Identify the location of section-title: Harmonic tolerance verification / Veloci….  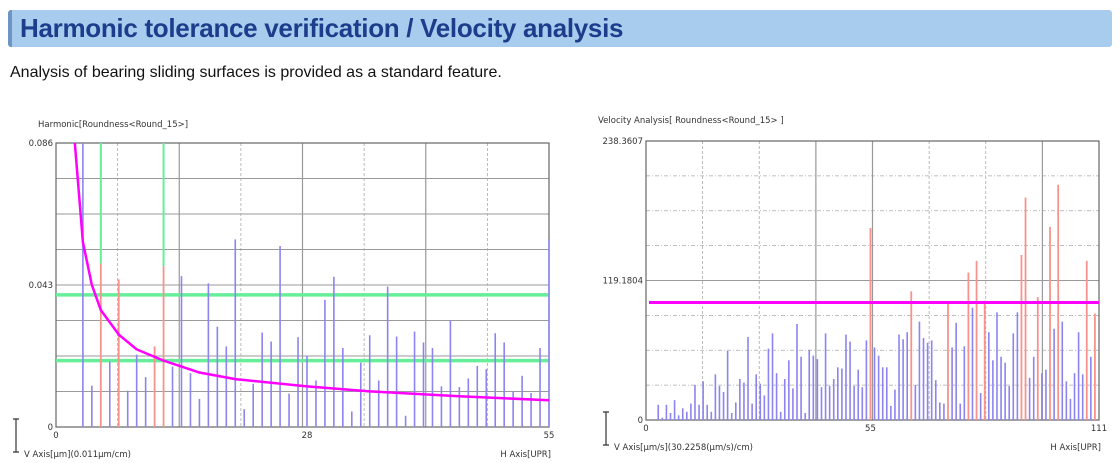
(322, 28).